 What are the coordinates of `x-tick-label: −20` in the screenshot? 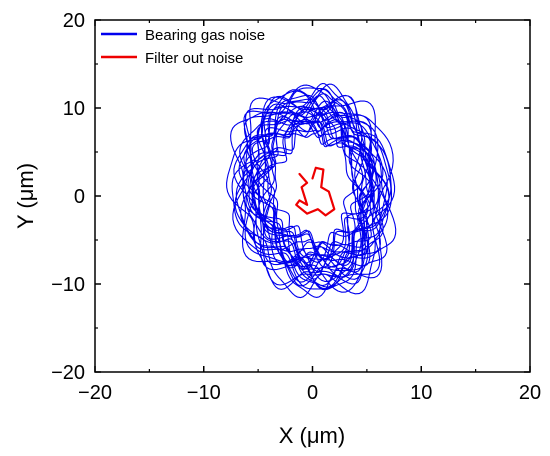 It's located at (95, 393).